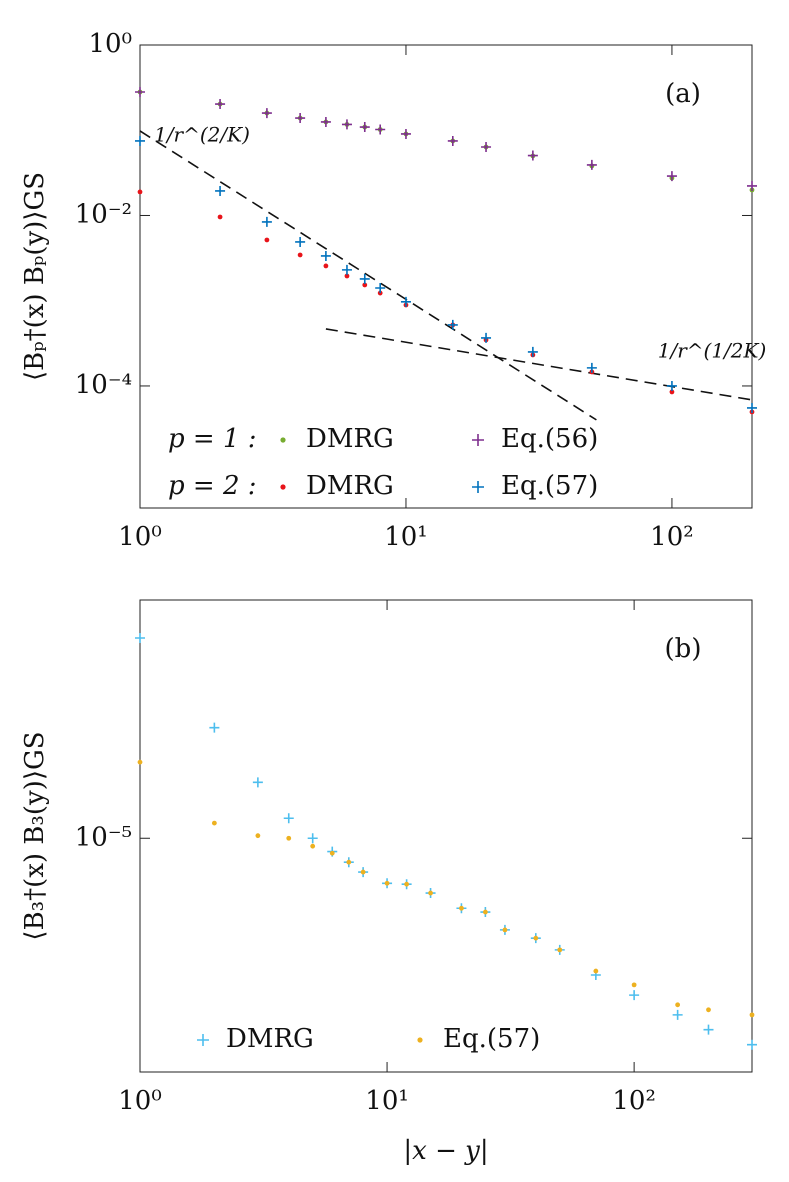 The width and height of the screenshot is (789, 1182). Describe the element at coordinates (110, 44) in the screenshot. I see `y-tick-label: 10⁰` at that location.